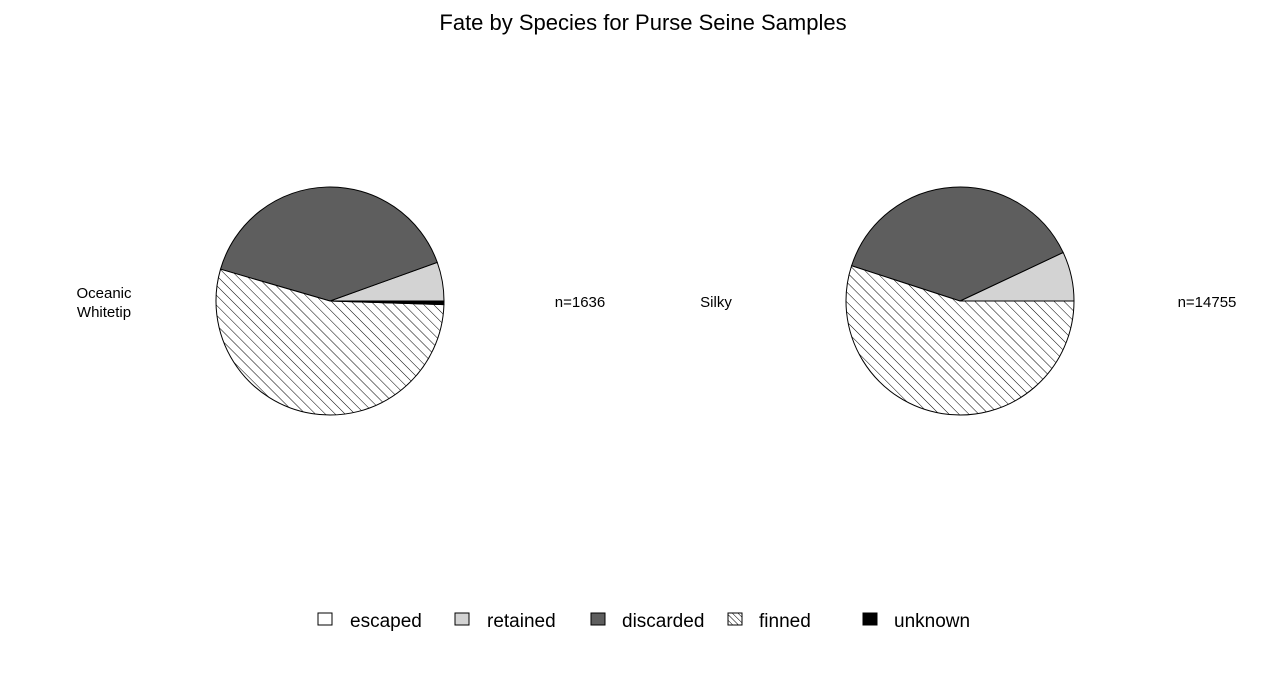 This screenshot has width=1282, height=690. I want to click on species-label-2: Silky, so click(716, 302).